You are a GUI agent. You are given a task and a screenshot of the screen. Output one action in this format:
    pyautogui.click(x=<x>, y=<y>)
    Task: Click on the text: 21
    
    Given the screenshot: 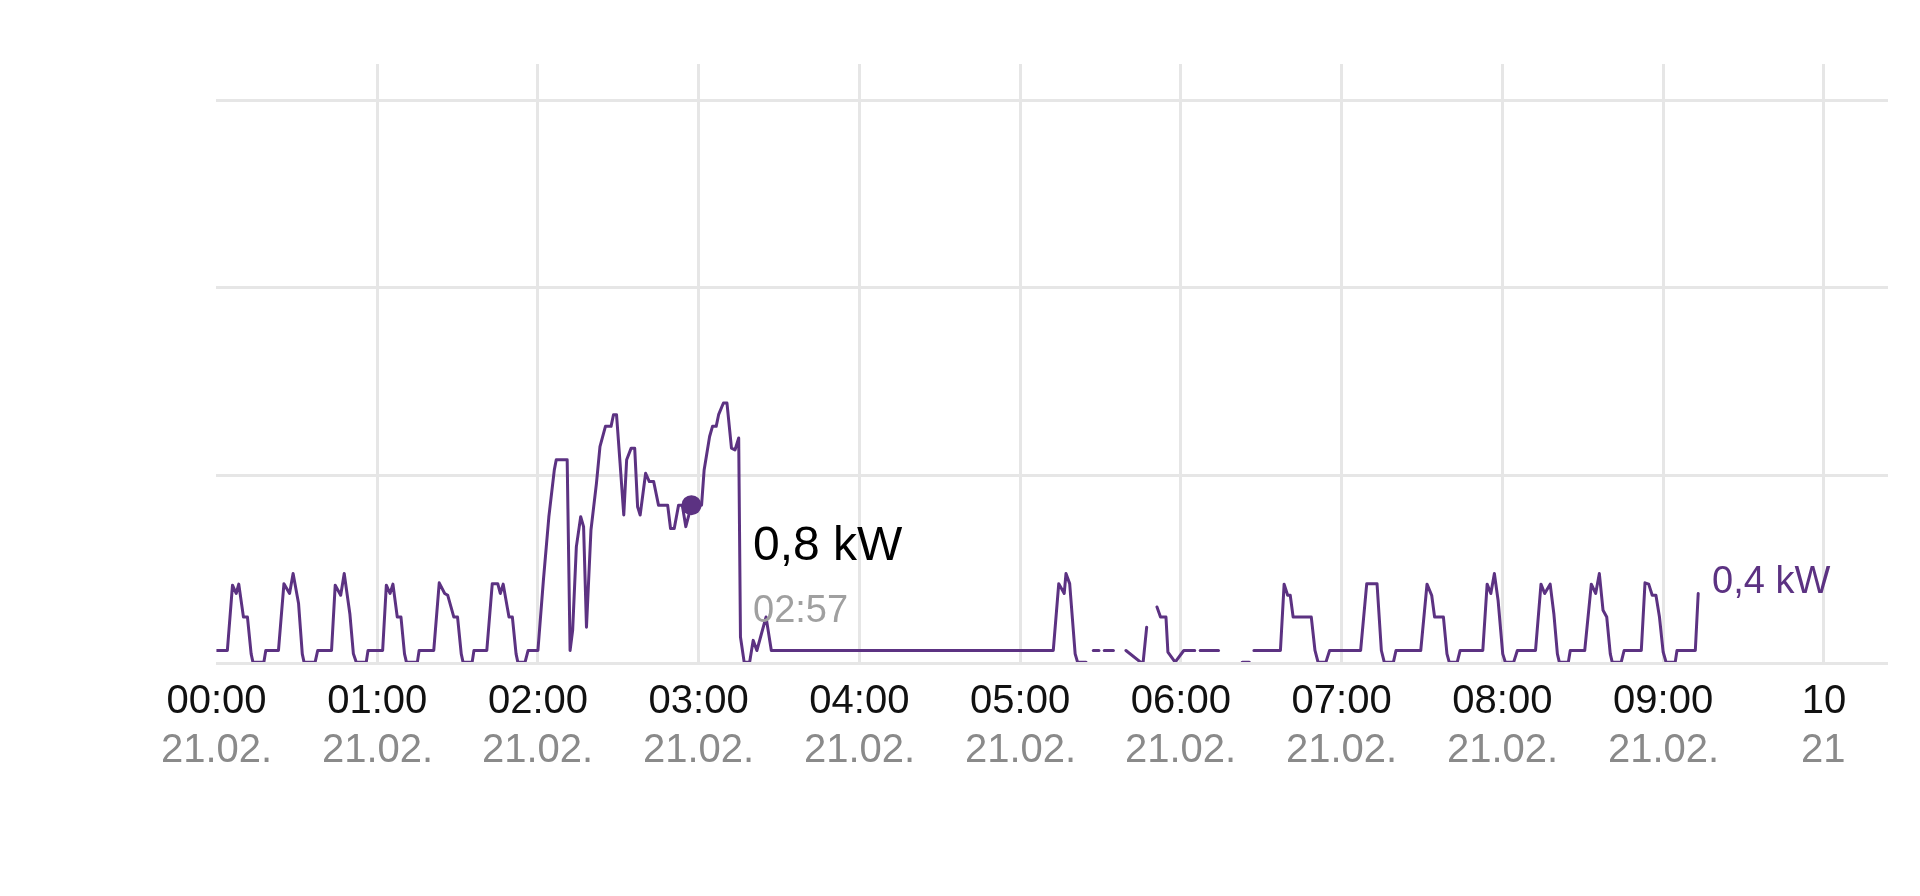 What is the action you would take?
    pyautogui.click(x=1823, y=748)
    